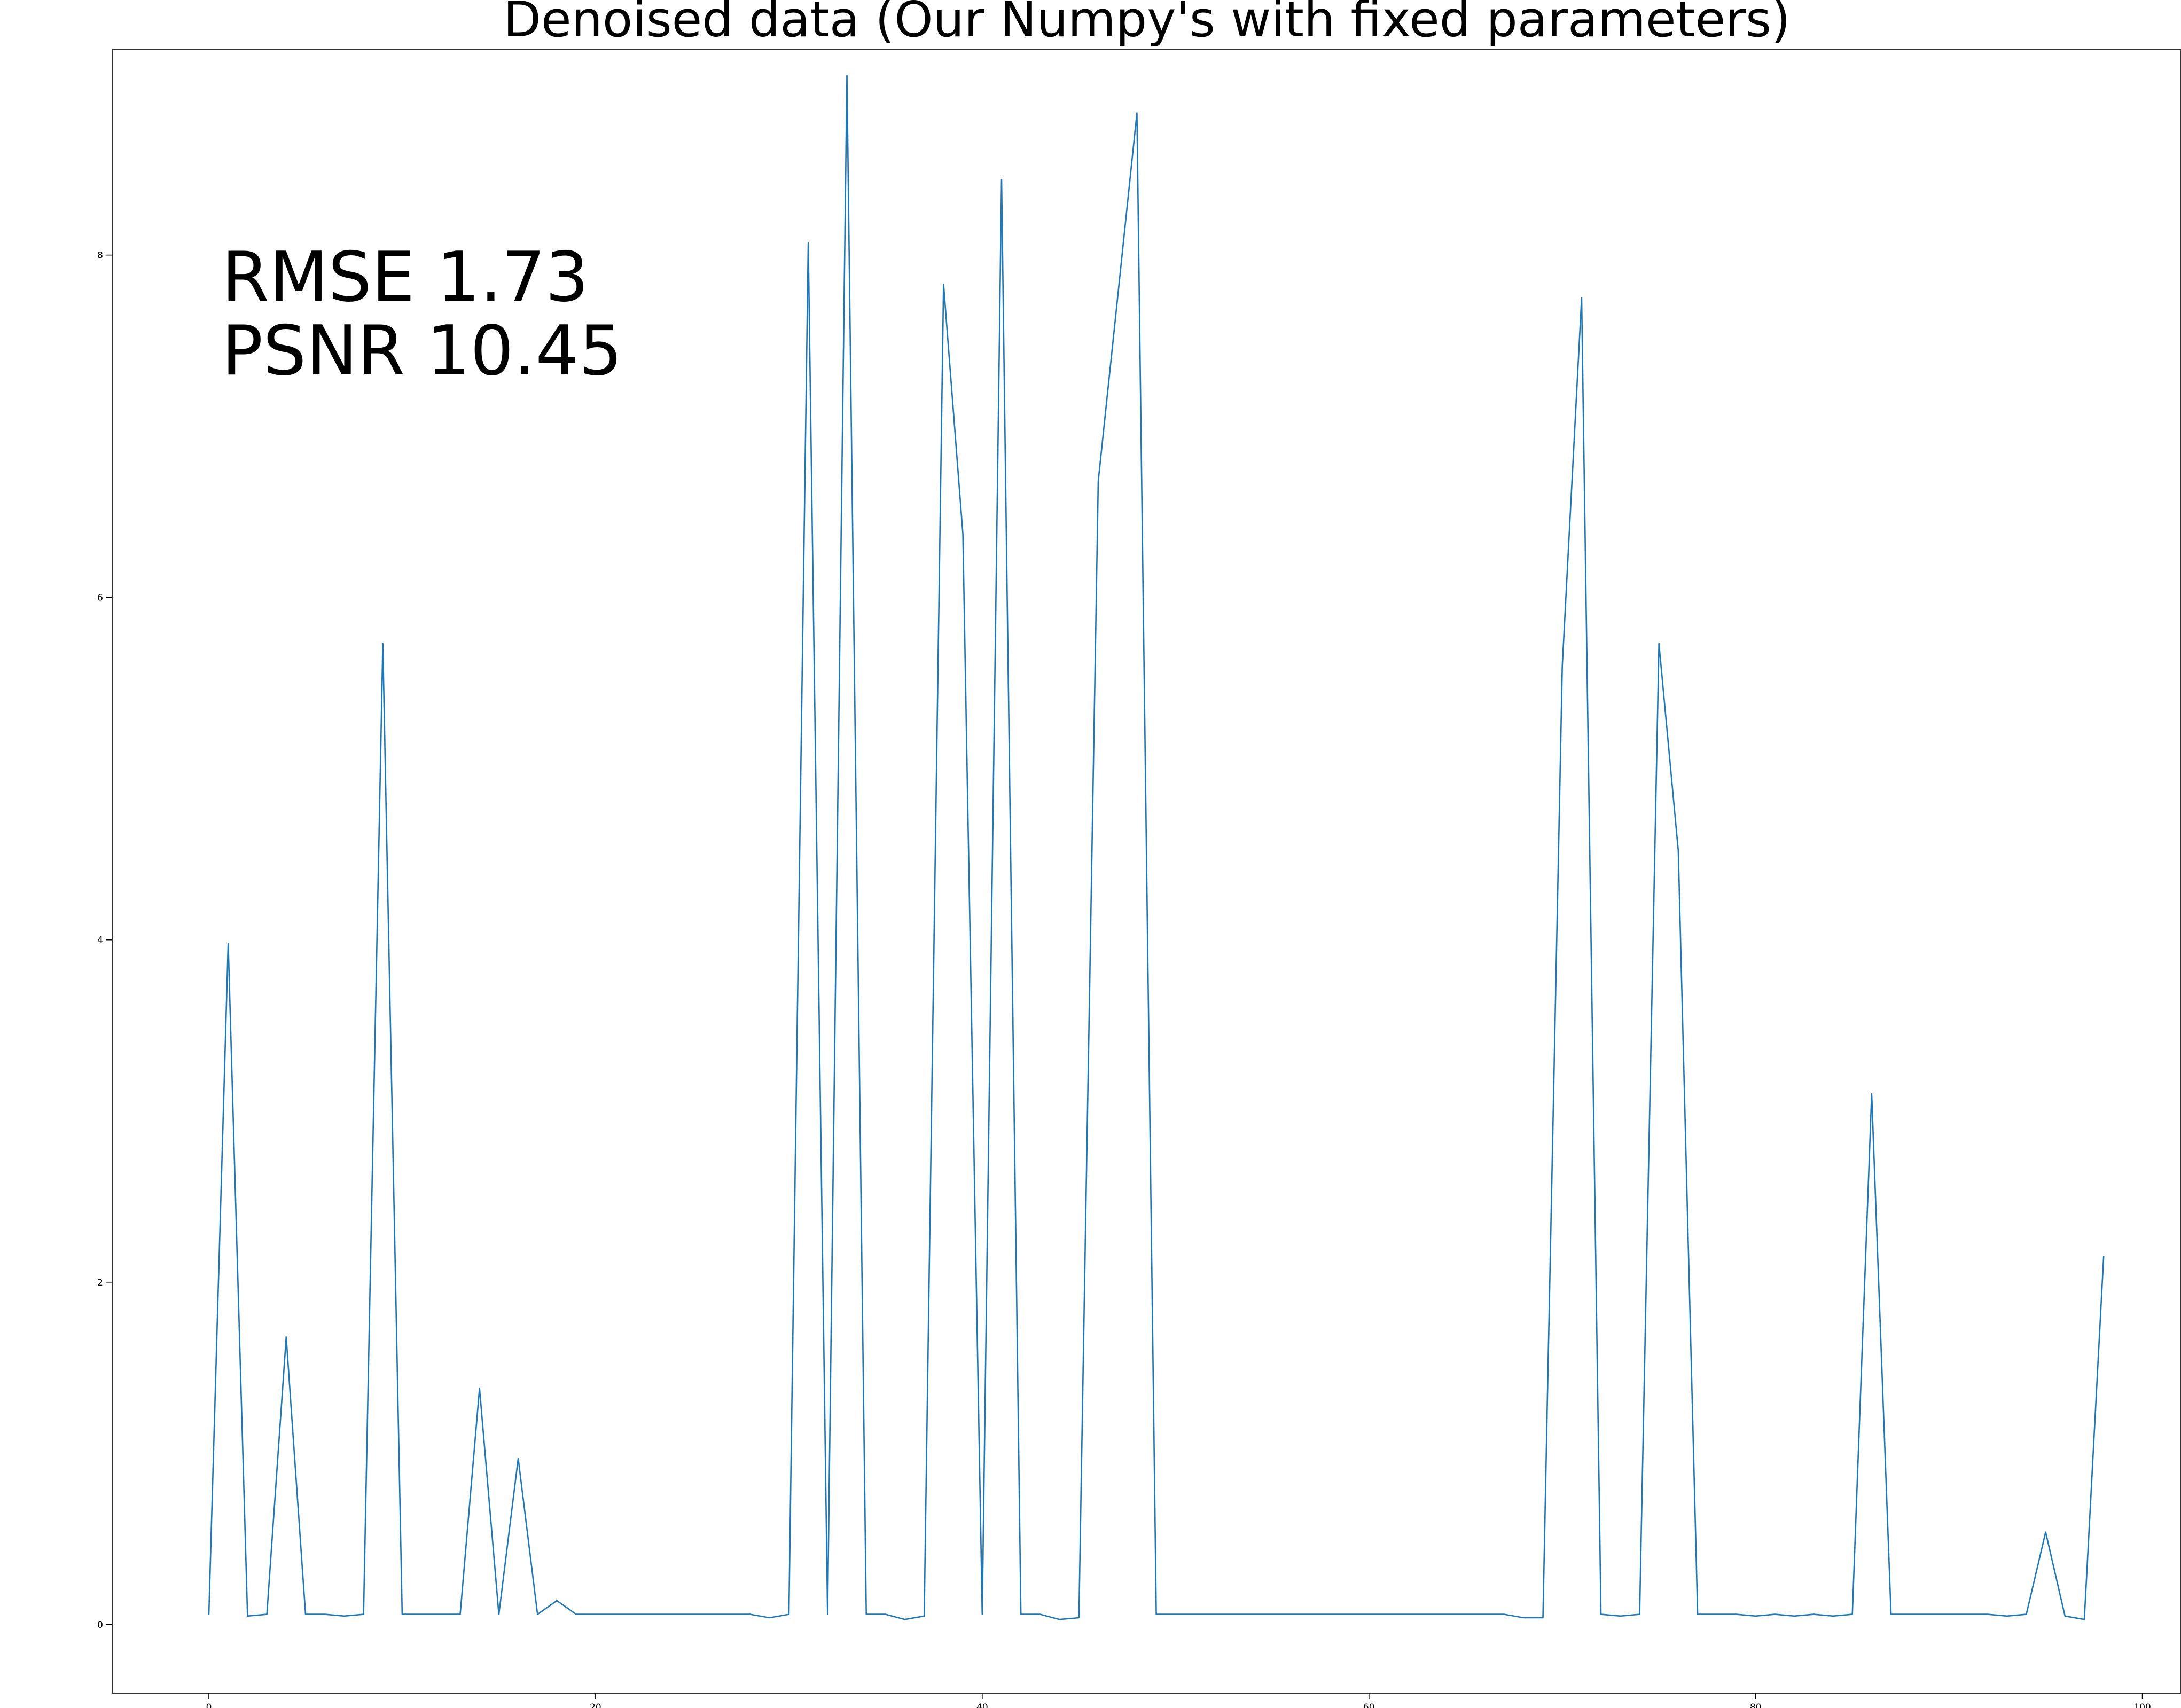 The width and height of the screenshot is (2181, 1708). I want to click on x-tick-label-40: 40, so click(982, 1705).